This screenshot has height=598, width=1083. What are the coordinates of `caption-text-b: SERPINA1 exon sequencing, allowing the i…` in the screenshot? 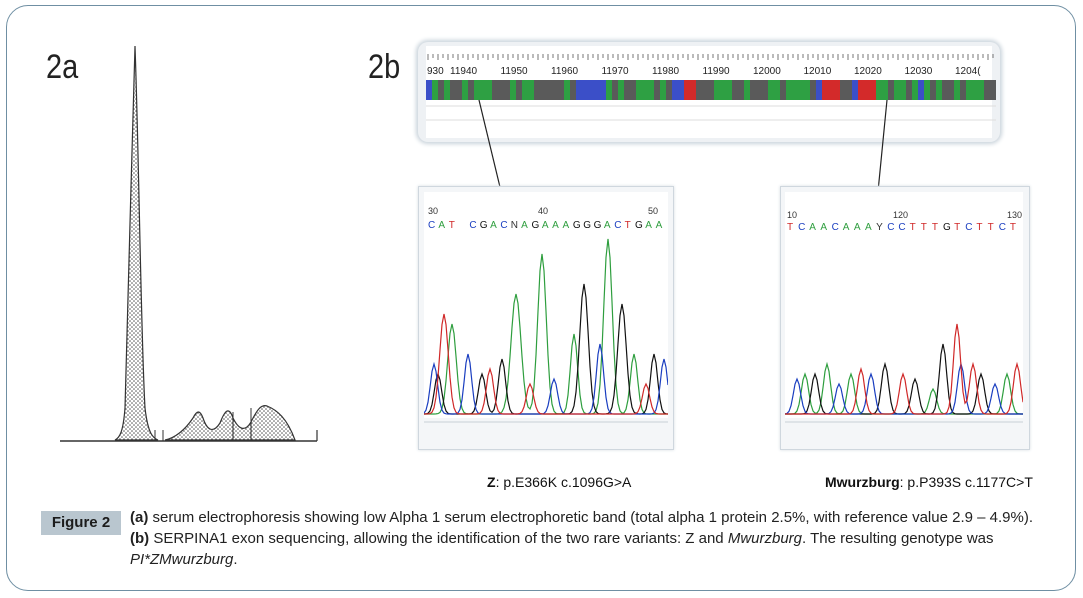 It's located at (438, 538).